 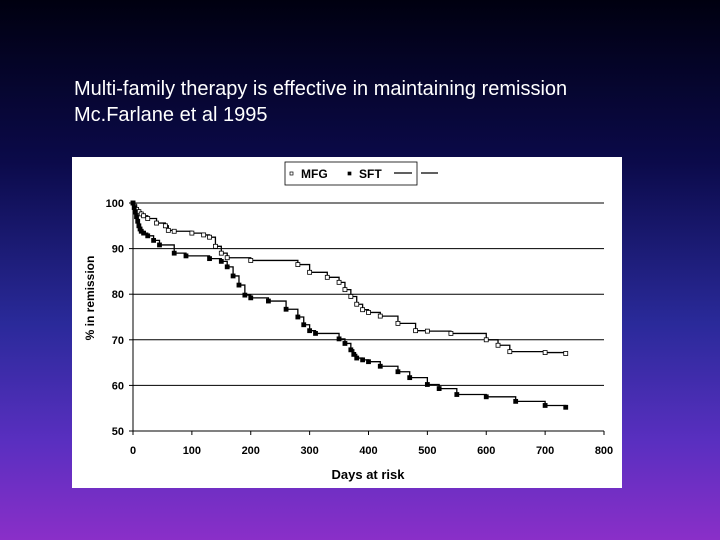 What do you see at coordinates (545, 451) in the screenshot?
I see `x-tick-label-700: 700` at bounding box center [545, 451].